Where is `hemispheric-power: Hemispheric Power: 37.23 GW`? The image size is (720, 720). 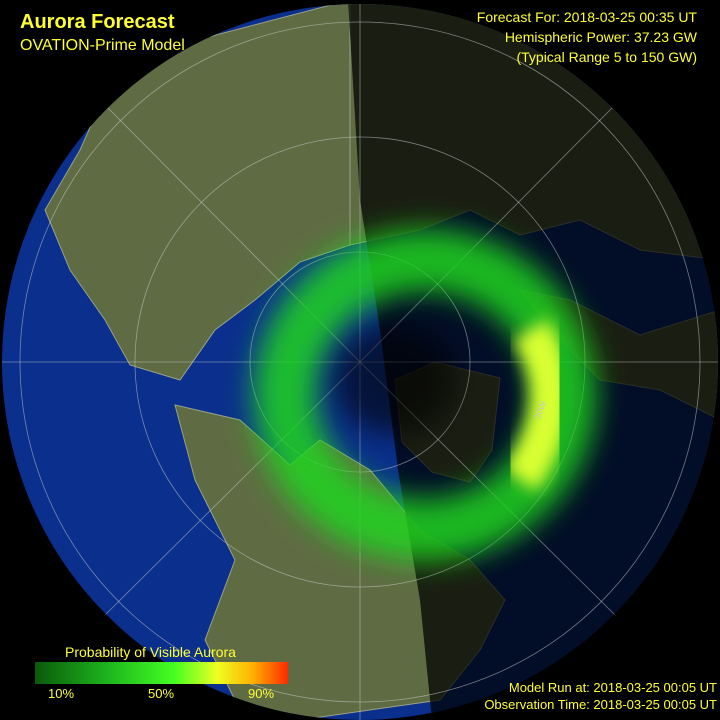
hemispheric-power: Hemispheric Power: 37.23 GW is located at coordinates (601, 37).